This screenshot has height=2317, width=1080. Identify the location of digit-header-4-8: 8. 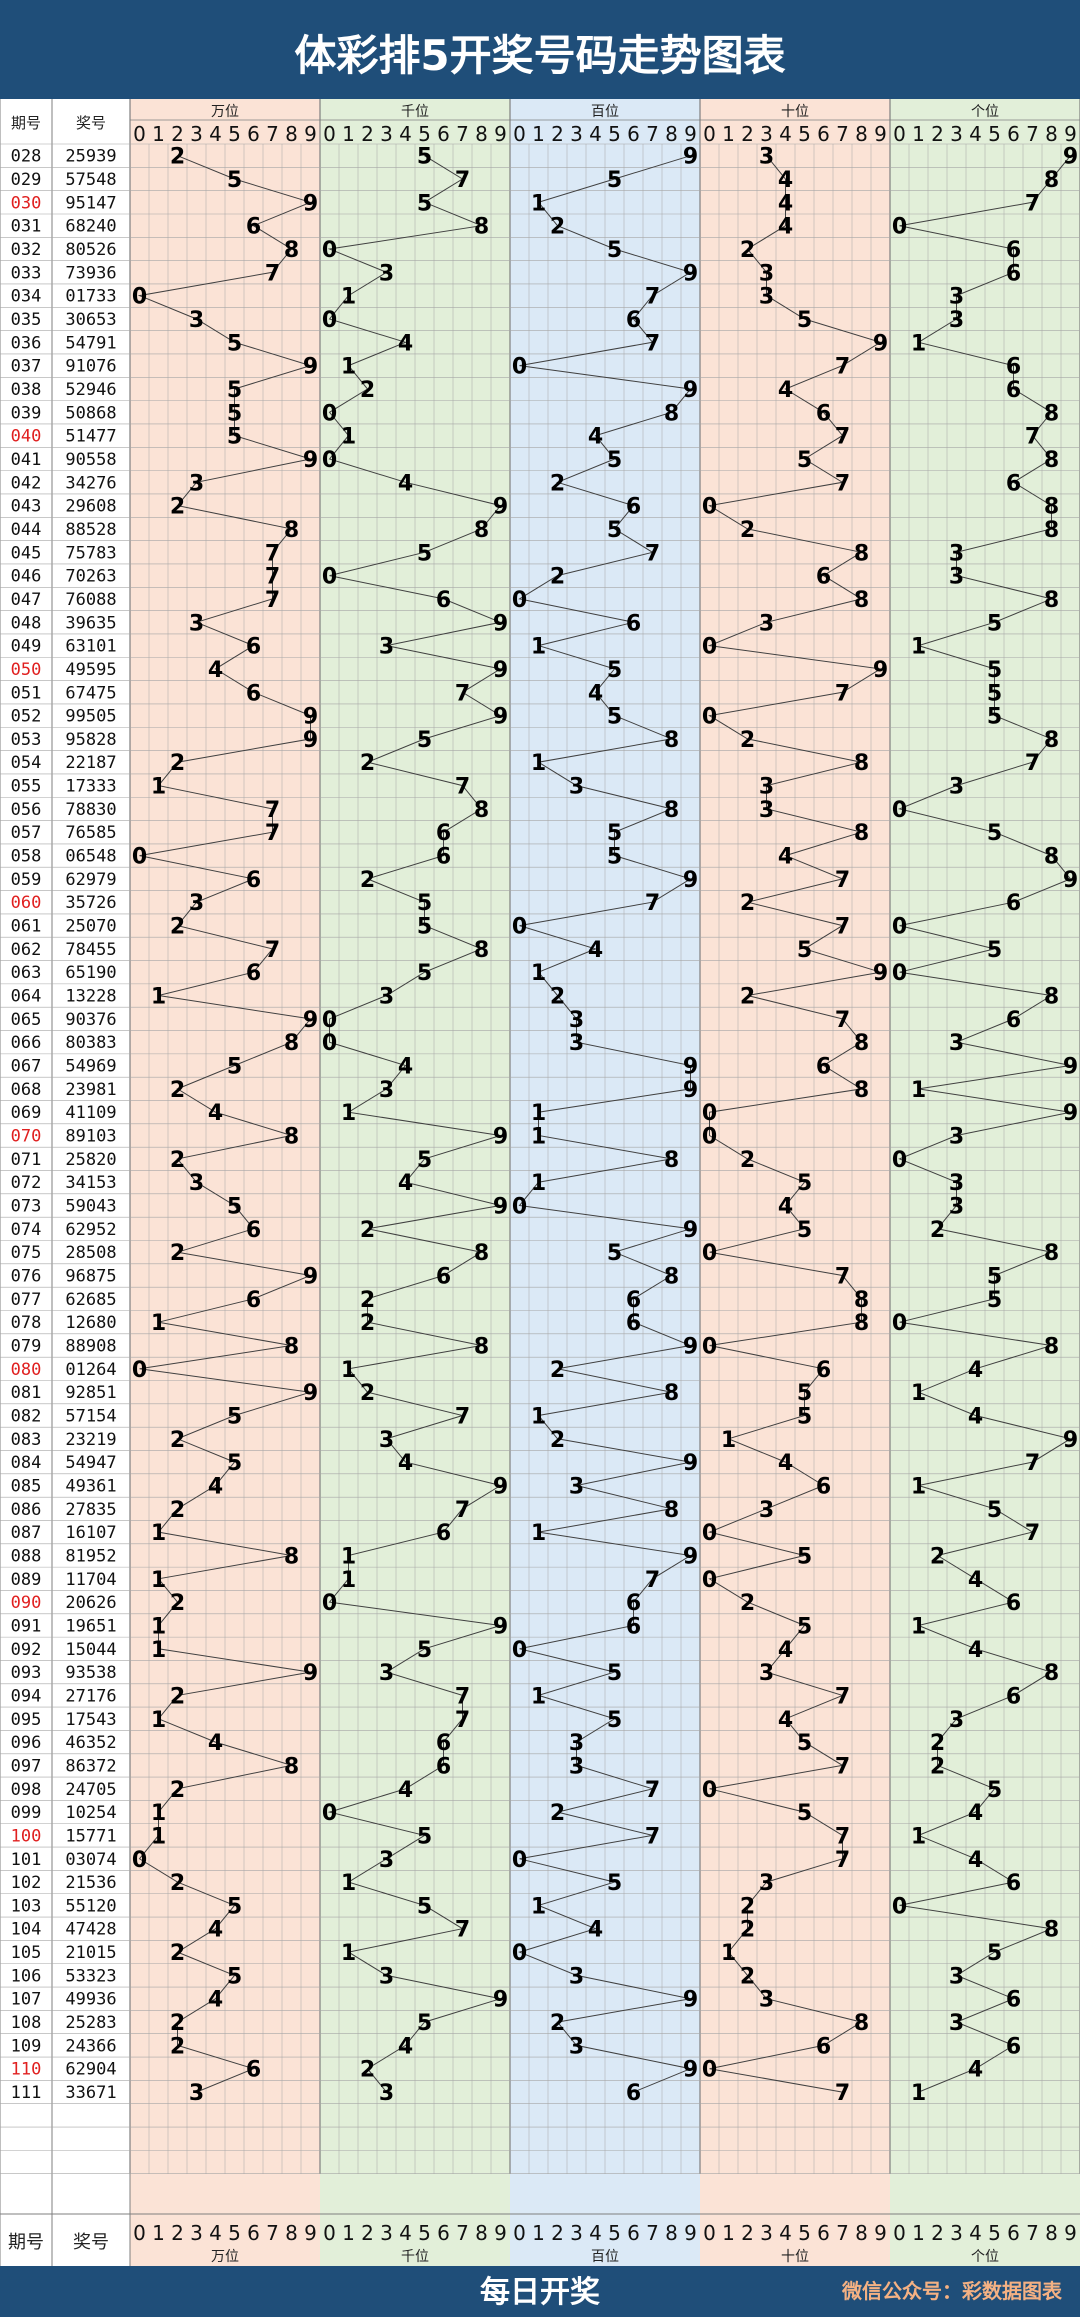
(1051, 134).